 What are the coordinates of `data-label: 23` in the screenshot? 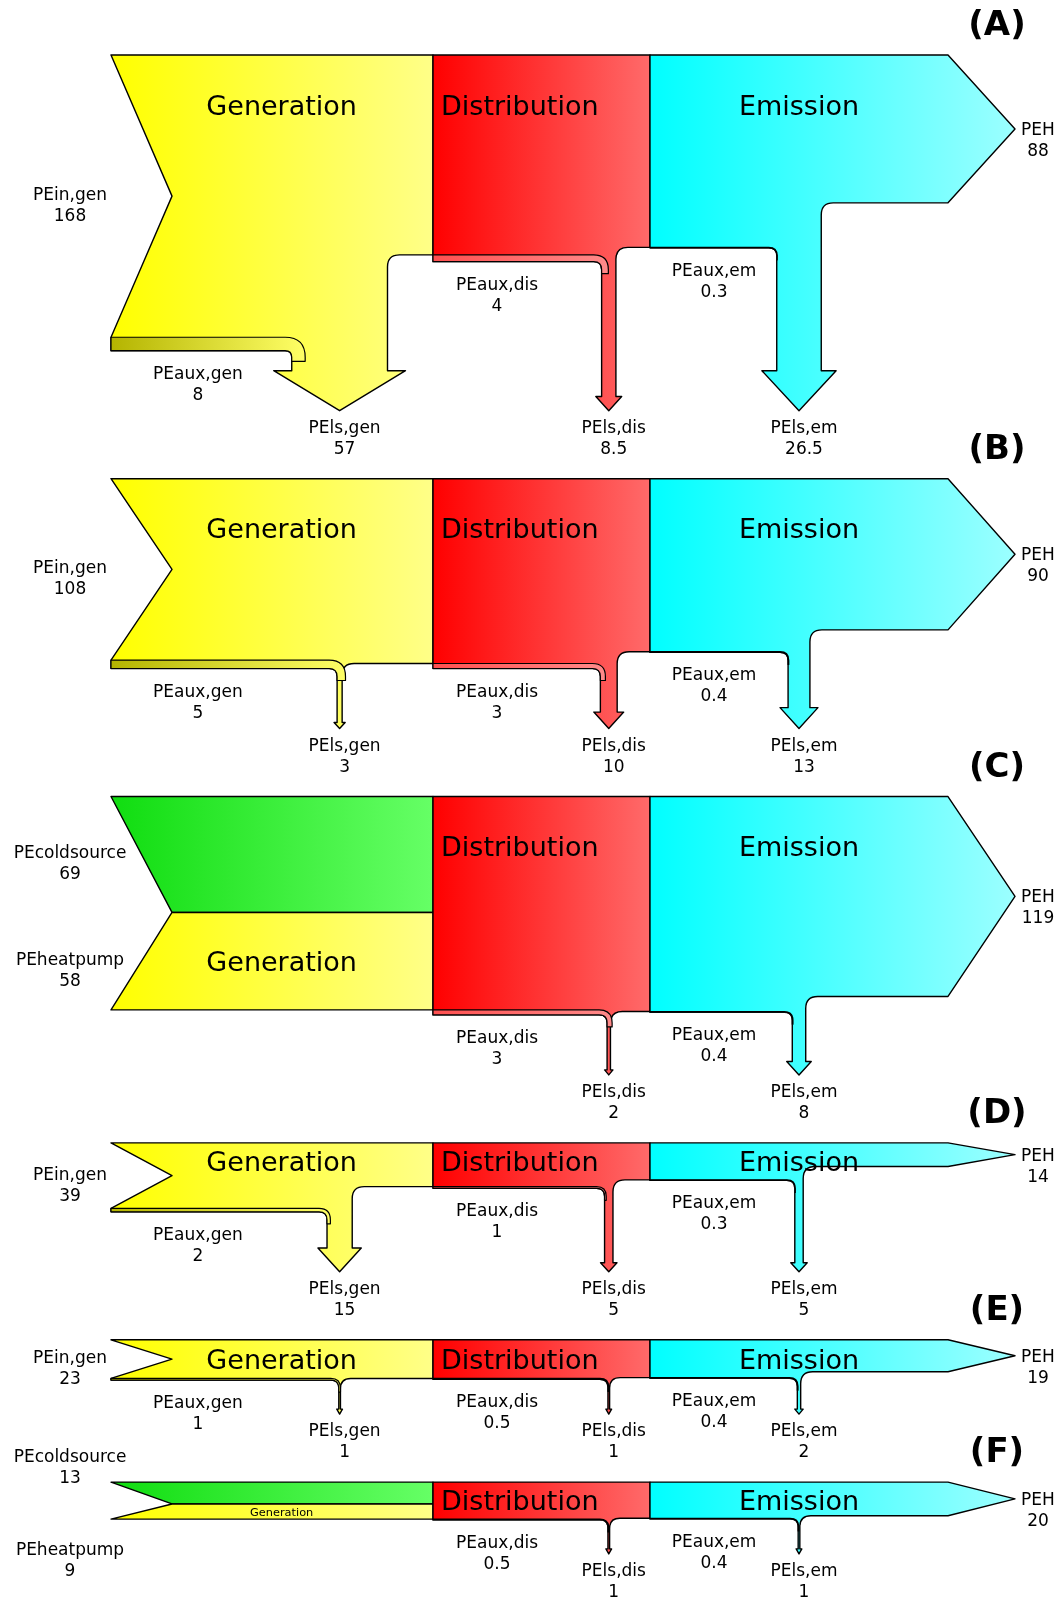 It's located at (70, 1378).